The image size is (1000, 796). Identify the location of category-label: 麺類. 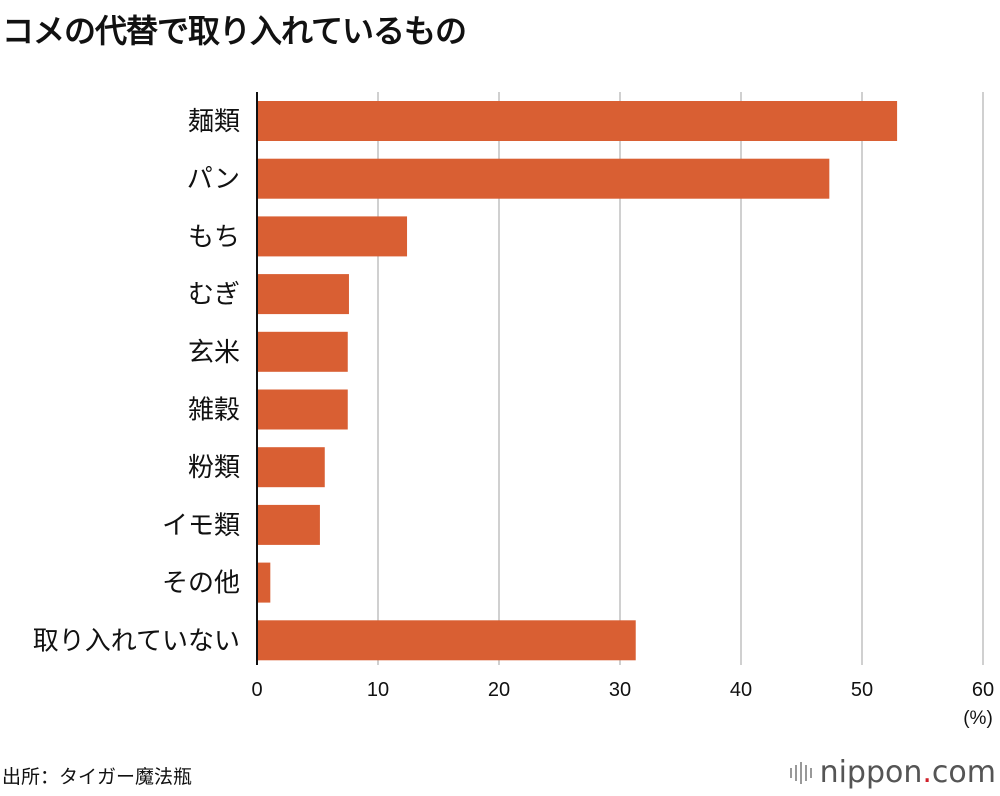
(214, 122).